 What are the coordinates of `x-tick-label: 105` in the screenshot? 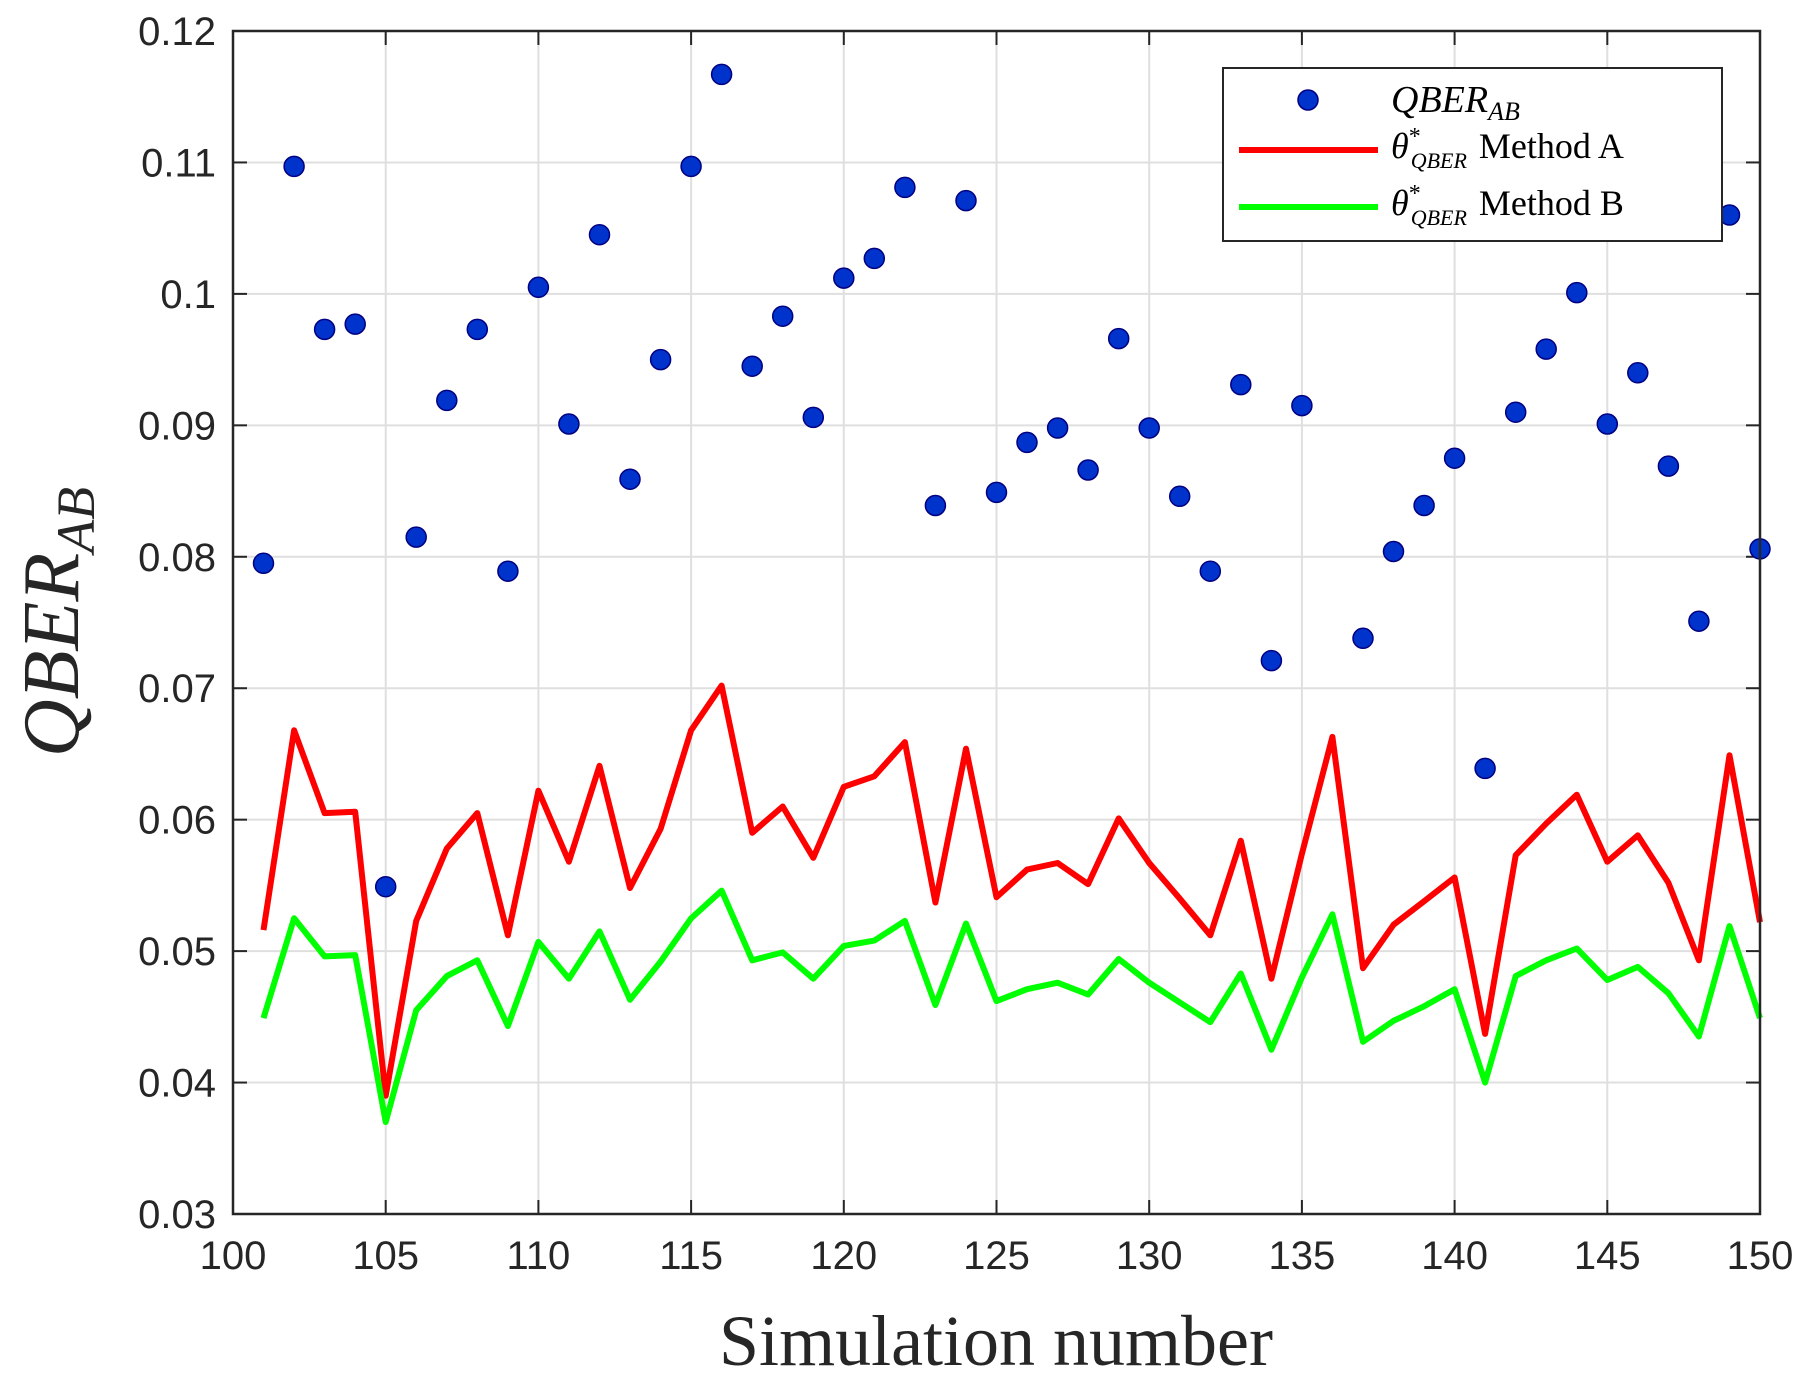 It's located at (385, 1256).